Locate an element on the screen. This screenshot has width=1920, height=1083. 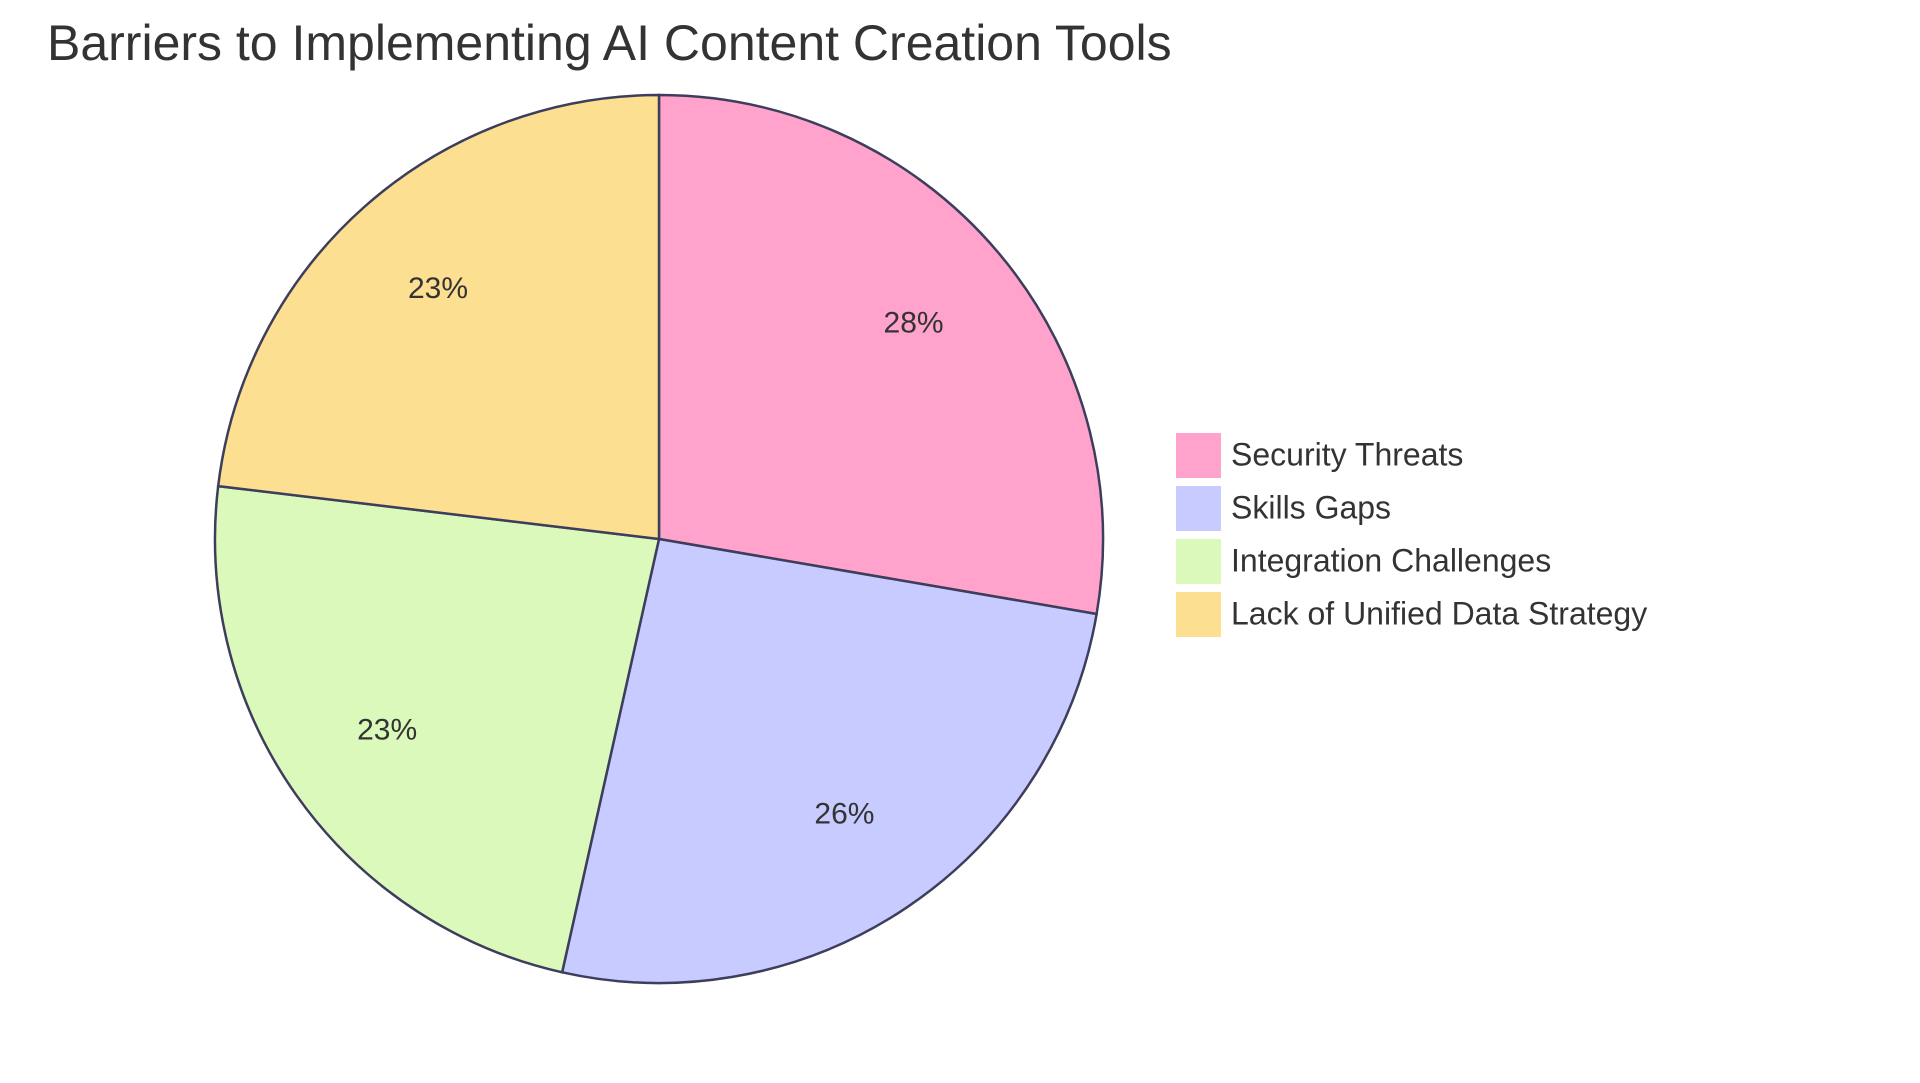
legend-label: Security Threats is located at coordinates (1347, 454).